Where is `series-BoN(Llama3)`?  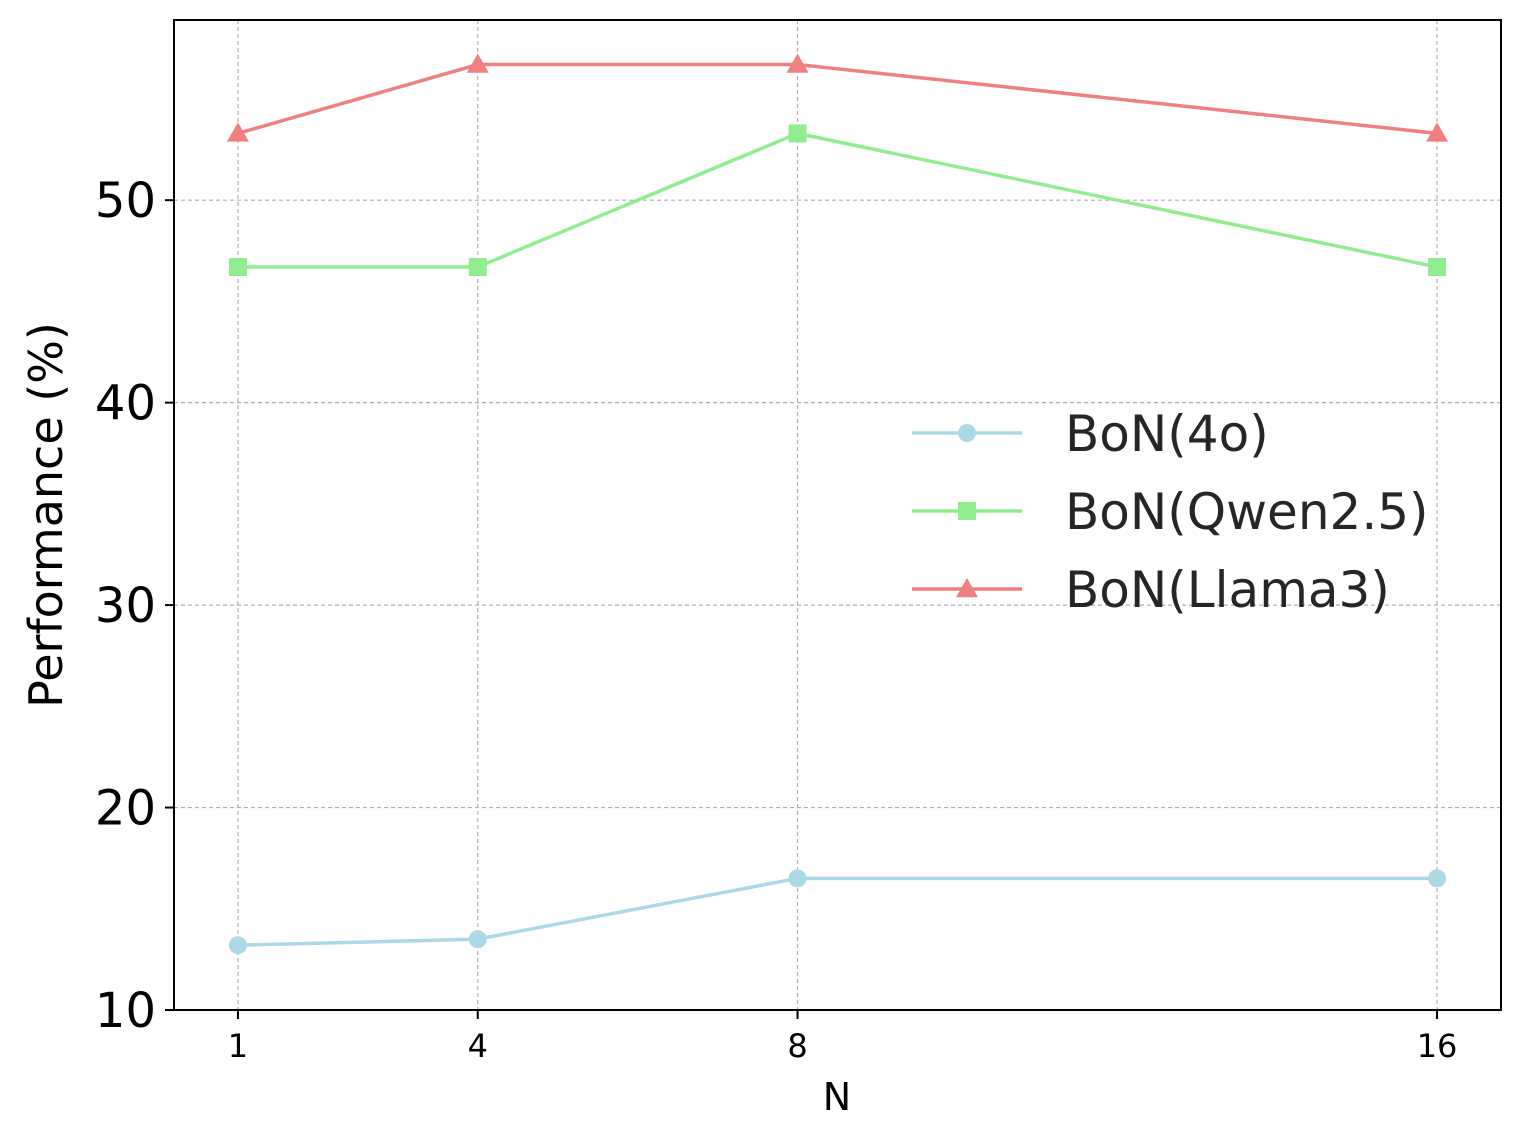 series-BoN(Llama3) is located at coordinates (837, 97).